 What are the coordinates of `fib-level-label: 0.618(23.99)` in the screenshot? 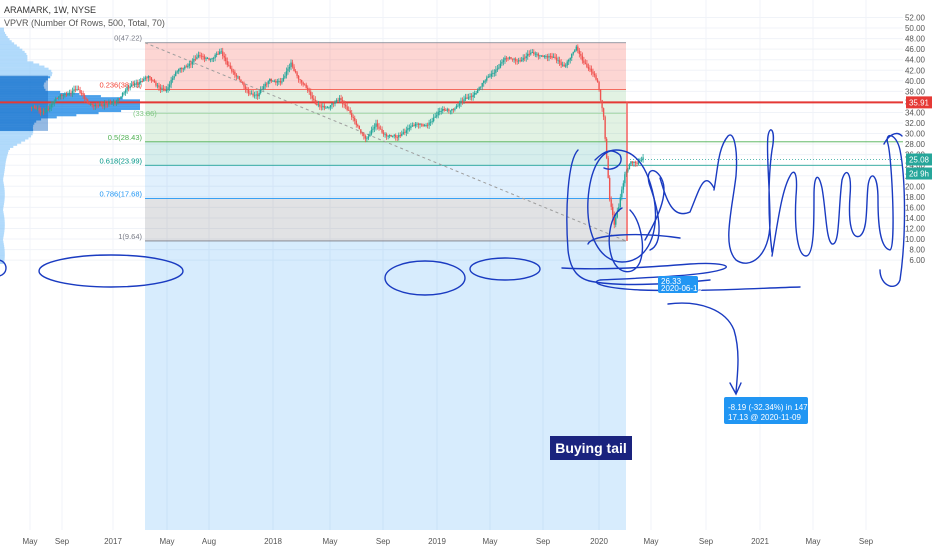 It's located at (120, 160).